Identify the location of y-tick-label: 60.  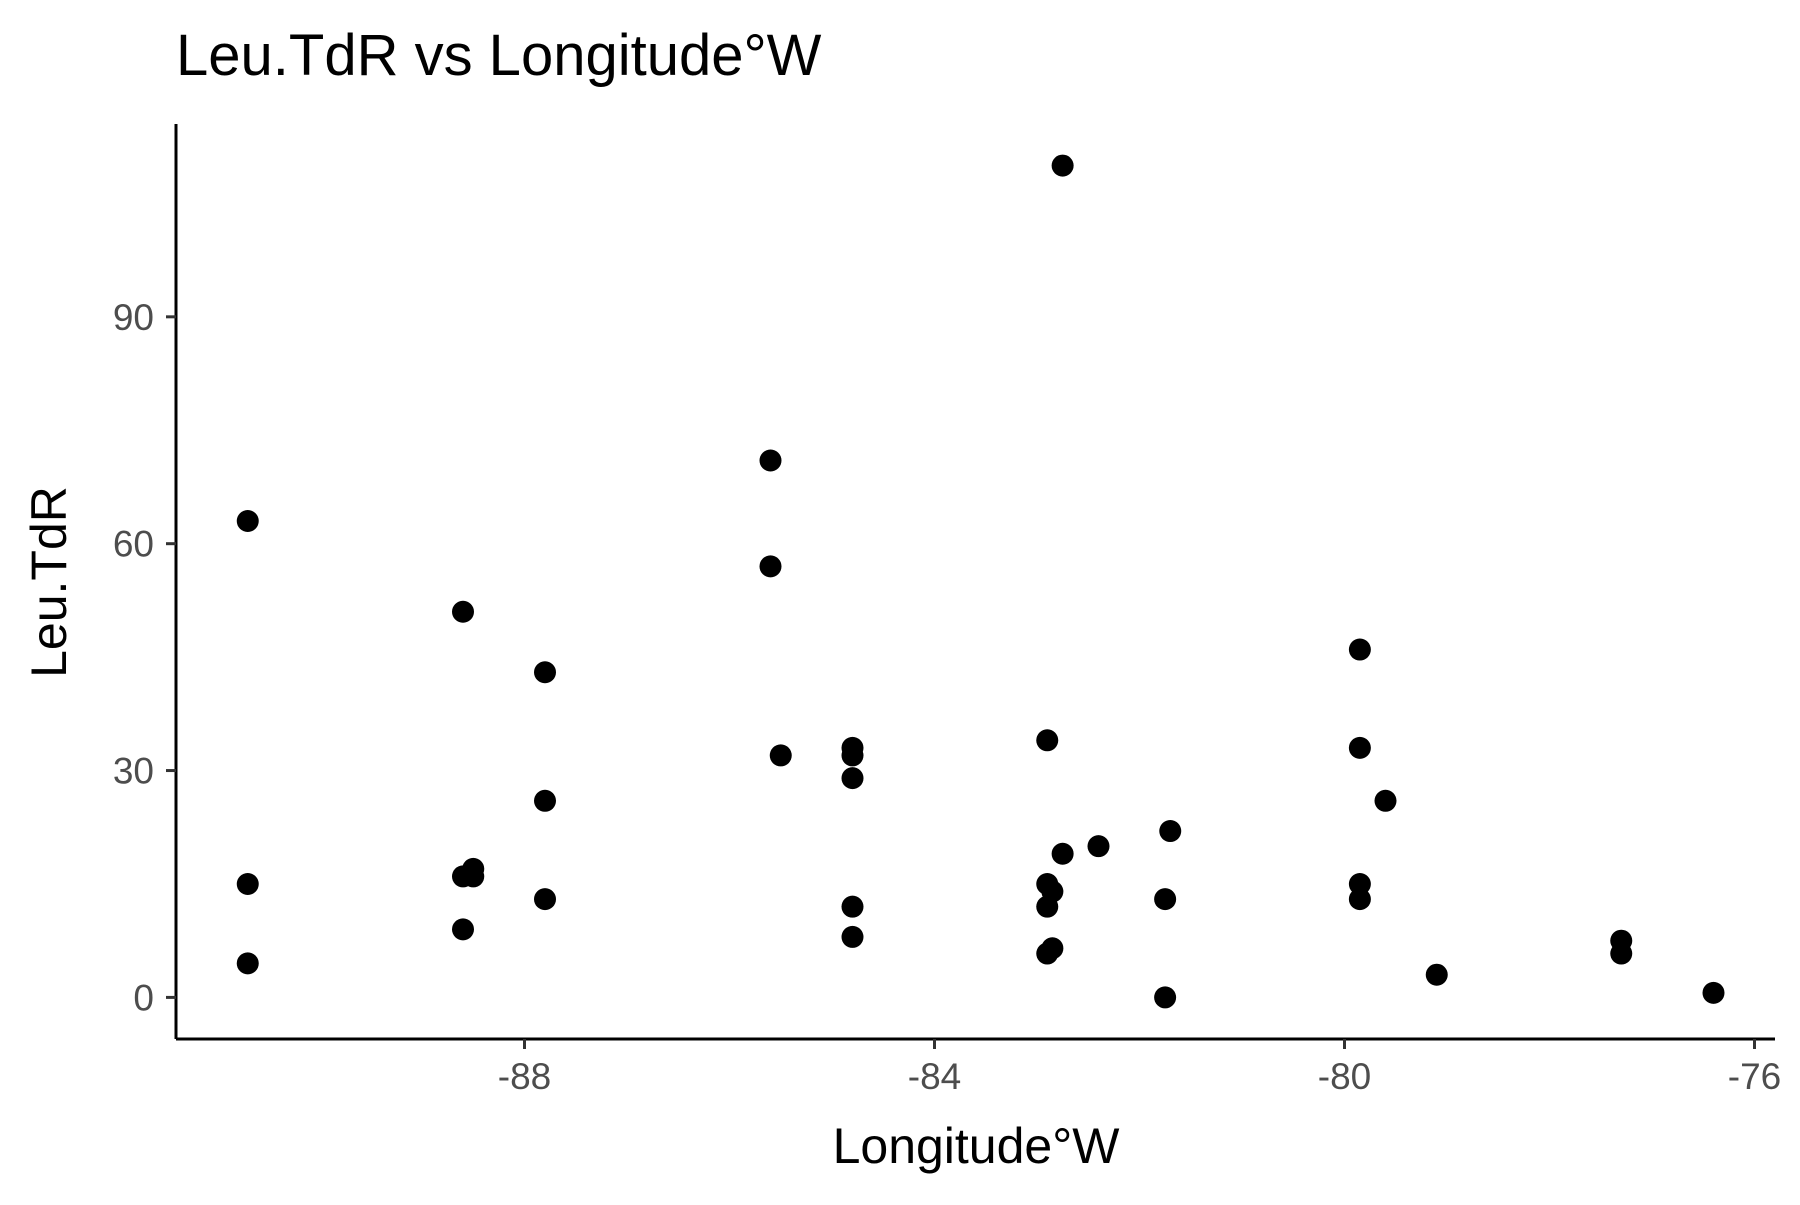
(133, 544).